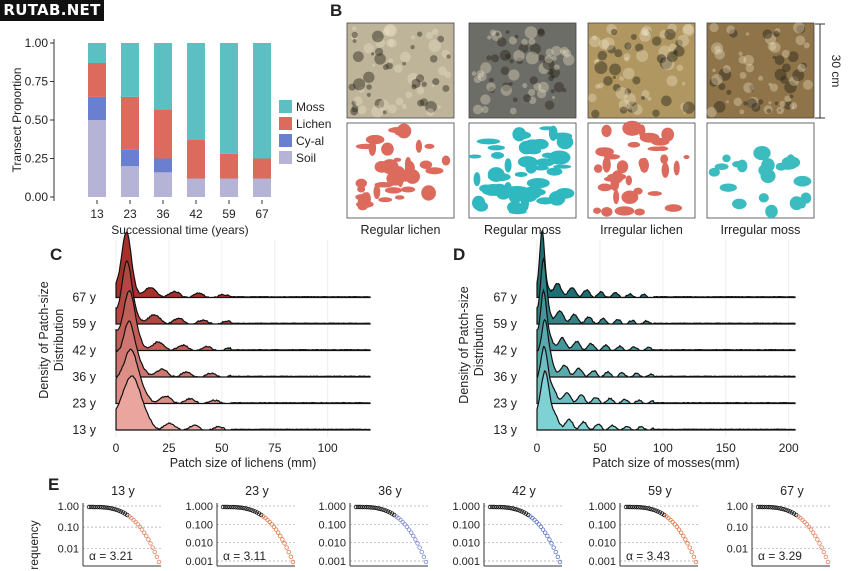  What do you see at coordinates (199, 562) in the screenshot?
I see `y-tick-label: 0.001` at bounding box center [199, 562].